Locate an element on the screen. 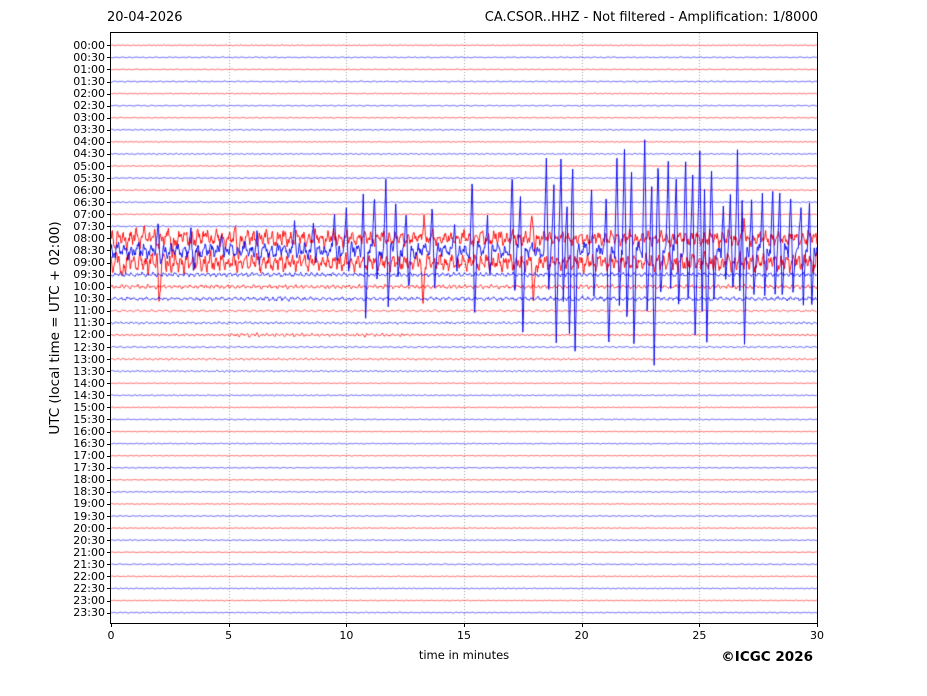 The image size is (927, 696). y-tick-label: 11:00 is located at coordinates (89, 311).